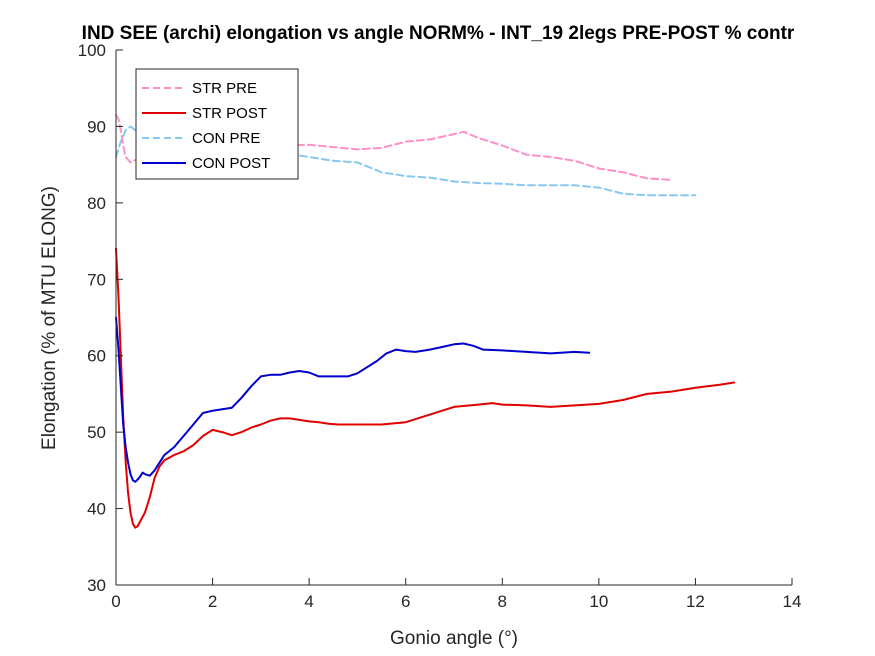 The width and height of the screenshot is (875, 656). Describe the element at coordinates (92, 50) in the screenshot. I see `y-tick-label: 100` at that location.